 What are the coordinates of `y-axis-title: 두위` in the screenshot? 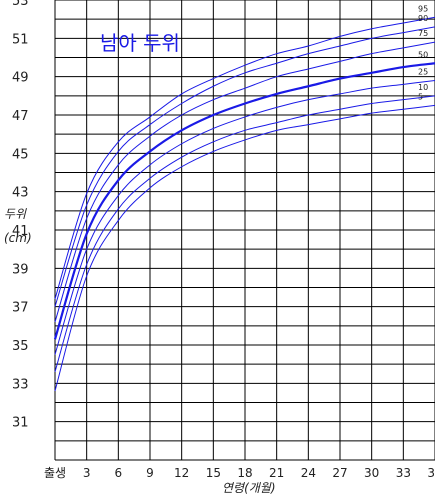 It's located at (15, 214).